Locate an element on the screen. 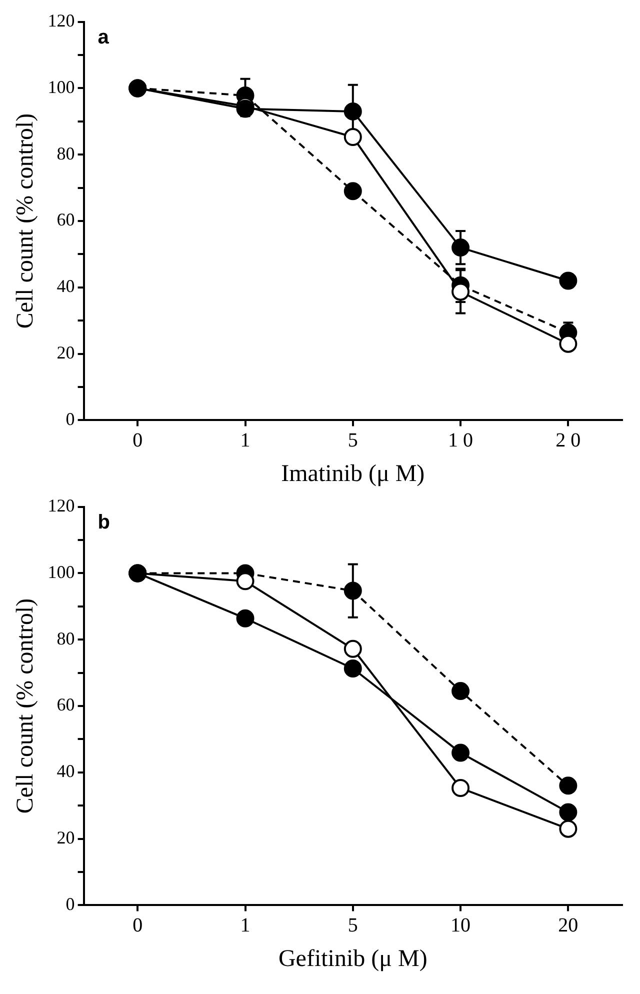 This screenshot has width=640, height=994. x-tick-label: 10 is located at coordinates (460, 925).